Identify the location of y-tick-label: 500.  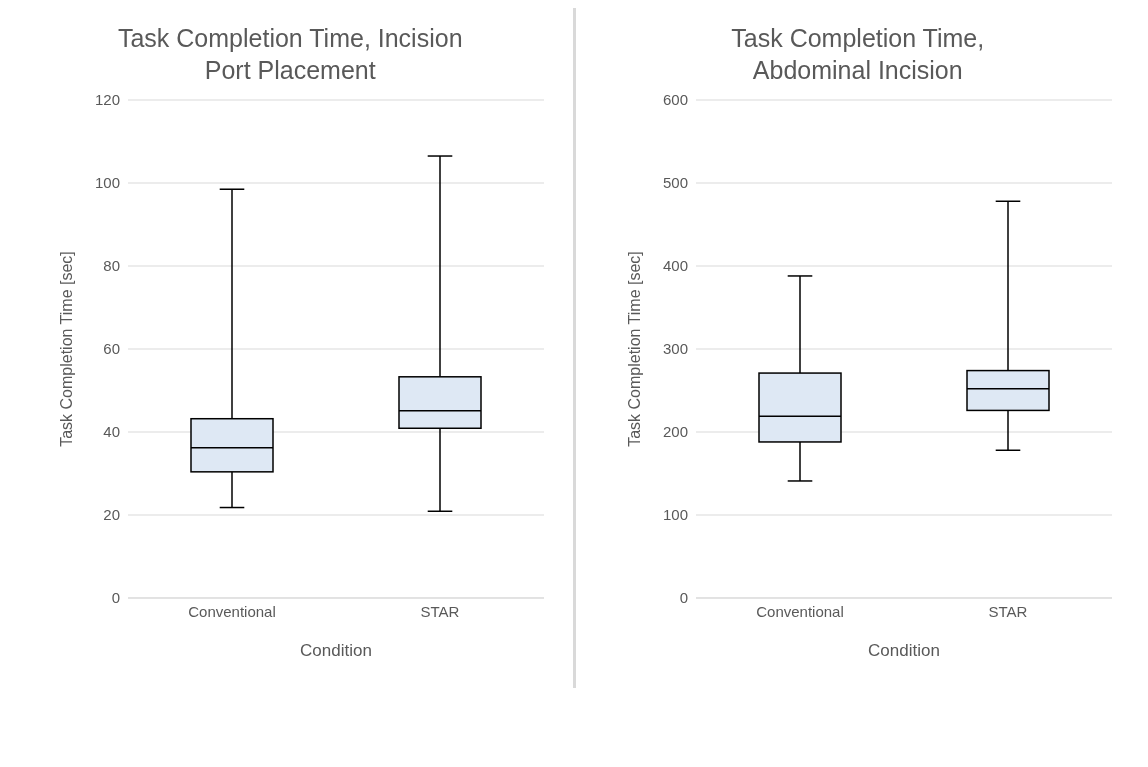
(675, 183).